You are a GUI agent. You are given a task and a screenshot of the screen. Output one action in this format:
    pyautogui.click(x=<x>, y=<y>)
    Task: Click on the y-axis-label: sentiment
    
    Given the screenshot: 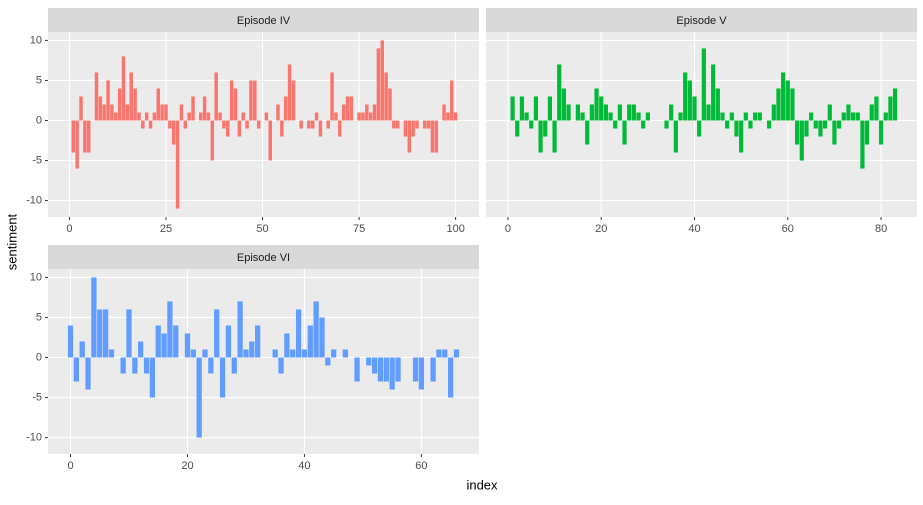 What is the action you would take?
    pyautogui.click(x=11, y=241)
    